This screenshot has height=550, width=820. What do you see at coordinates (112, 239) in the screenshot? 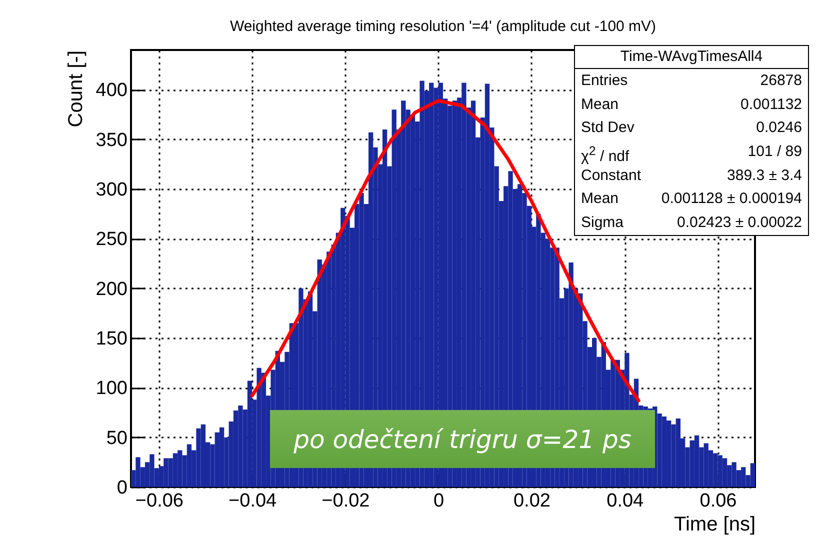
I see `y-tick-label: 250` at bounding box center [112, 239].